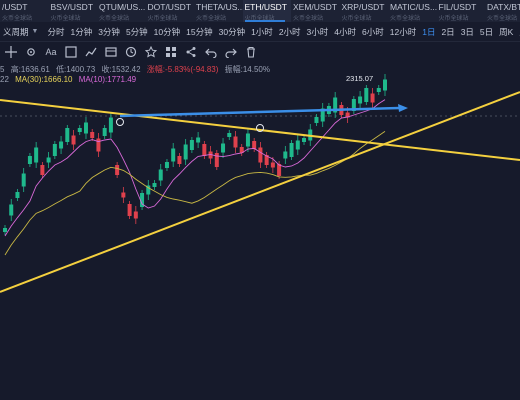 Image resolution: width=520 pixels, height=400 pixels. What do you see at coordinates (518, 32) in the screenshot?
I see `interval-option: 月K` at bounding box center [518, 32].